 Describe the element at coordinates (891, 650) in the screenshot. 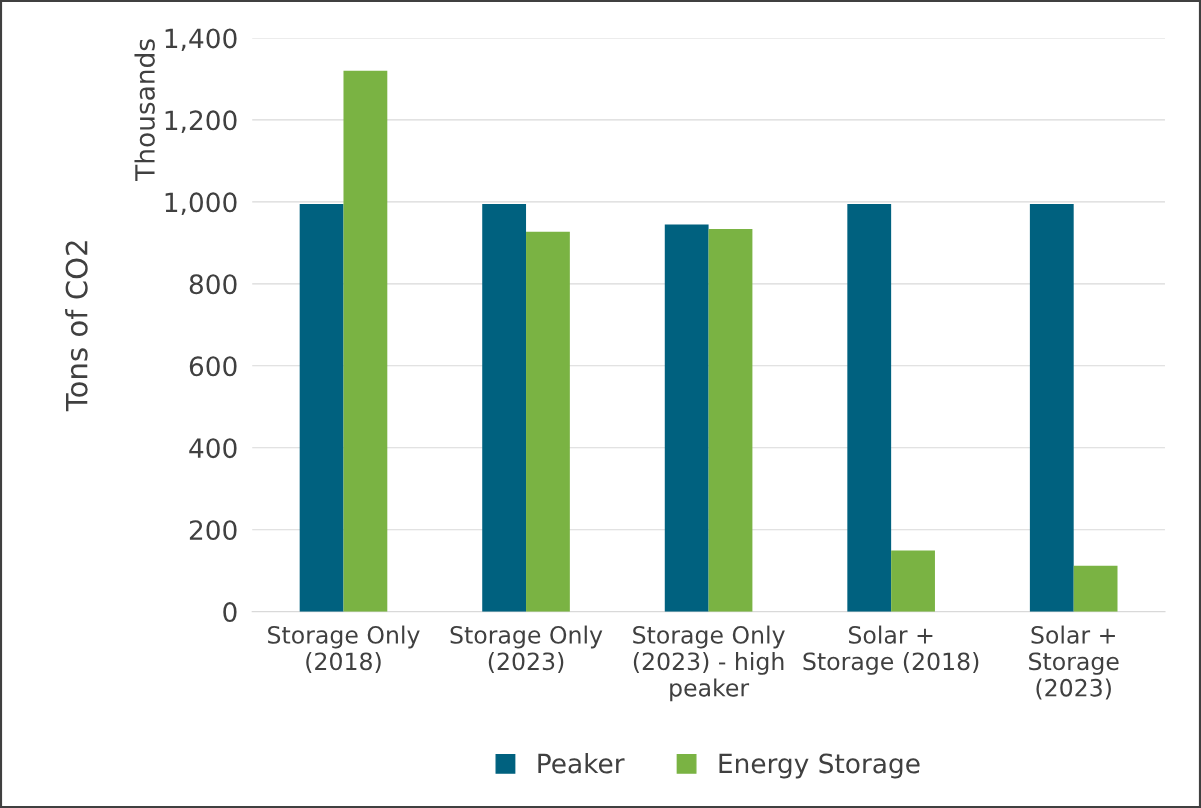

I see `x-tick-label: Solar + Storage (2018)` at that location.